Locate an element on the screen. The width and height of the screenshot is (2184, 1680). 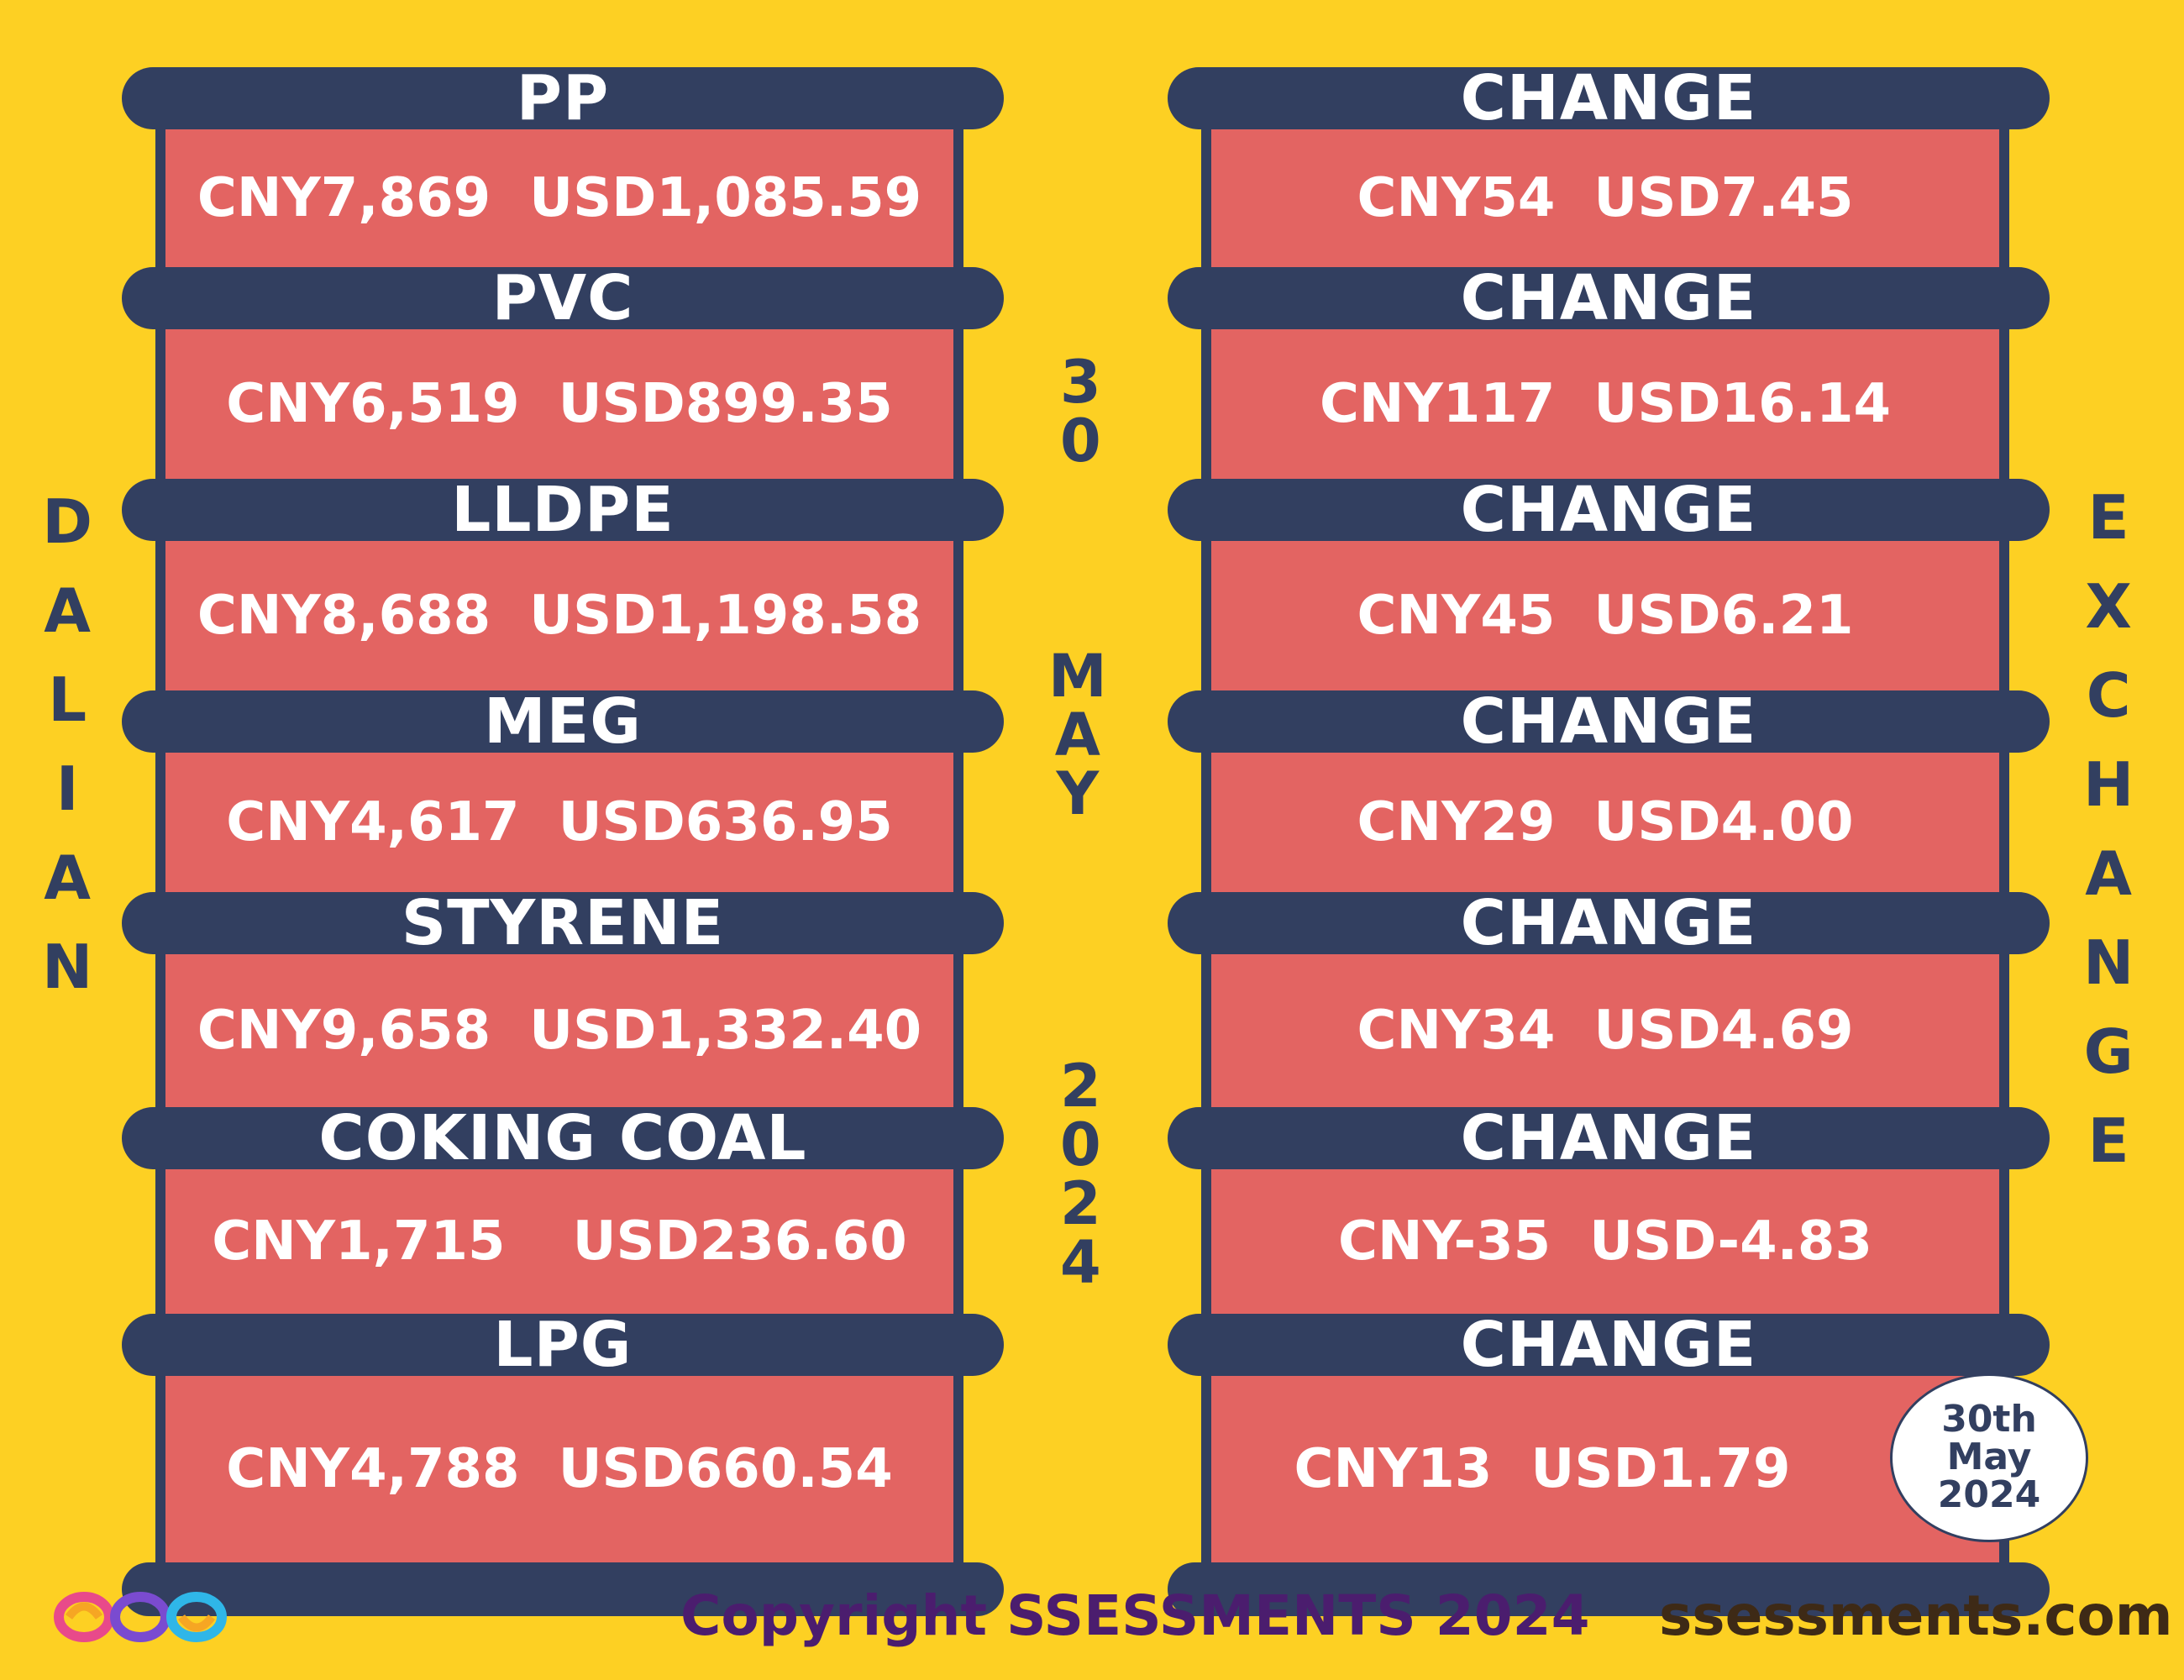
badge-line-1: 30th is located at coordinates (1989, 1419).